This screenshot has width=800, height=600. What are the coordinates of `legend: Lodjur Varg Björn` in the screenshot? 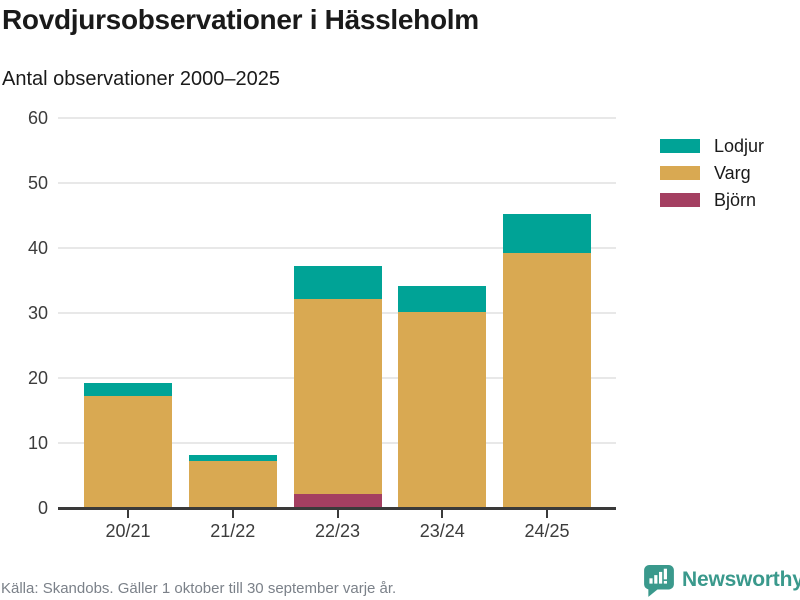 It's located at (712, 176).